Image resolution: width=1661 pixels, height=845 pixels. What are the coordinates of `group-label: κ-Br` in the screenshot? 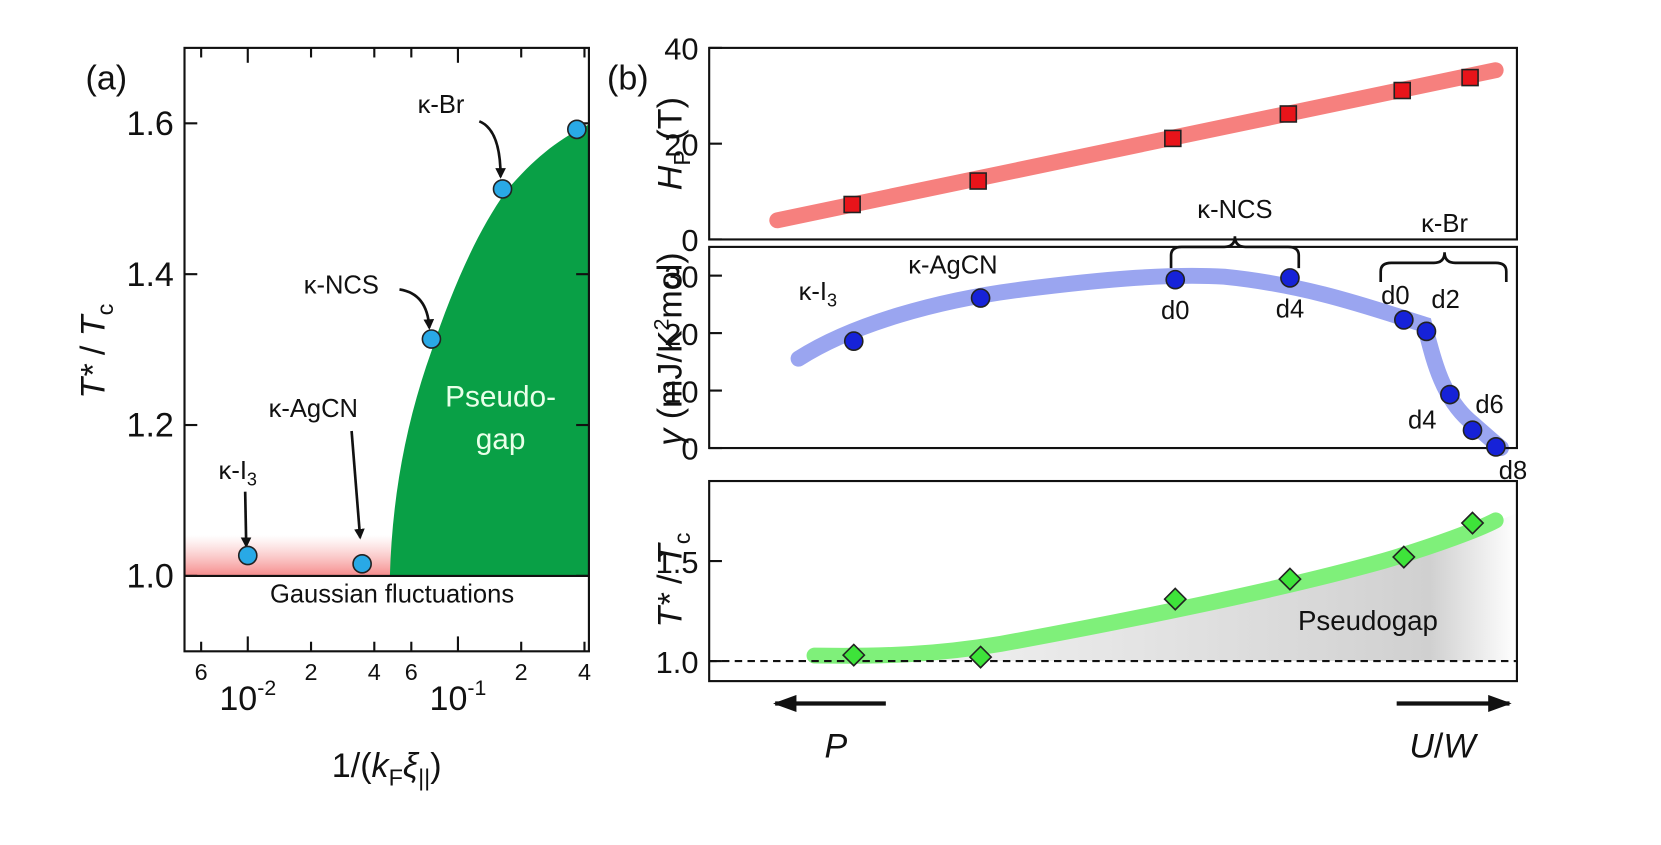 It's located at (1444, 224).